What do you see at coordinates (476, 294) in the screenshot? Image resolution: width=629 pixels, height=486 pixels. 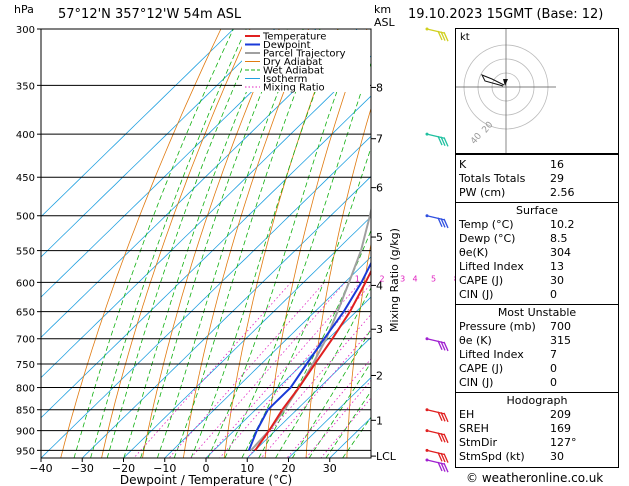 I see `surface-cin-label: CIN (J)` at bounding box center [476, 294].